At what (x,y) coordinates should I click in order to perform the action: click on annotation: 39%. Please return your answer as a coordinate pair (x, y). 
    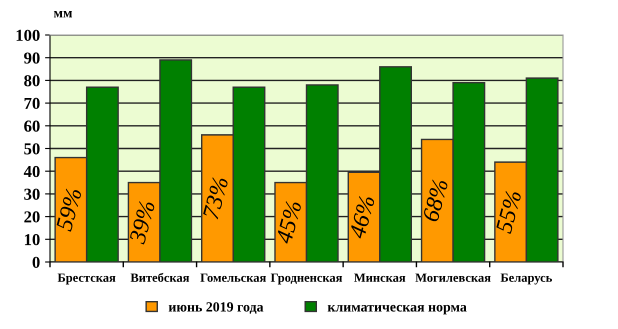
    Looking at the image, I should click on (142, 222).